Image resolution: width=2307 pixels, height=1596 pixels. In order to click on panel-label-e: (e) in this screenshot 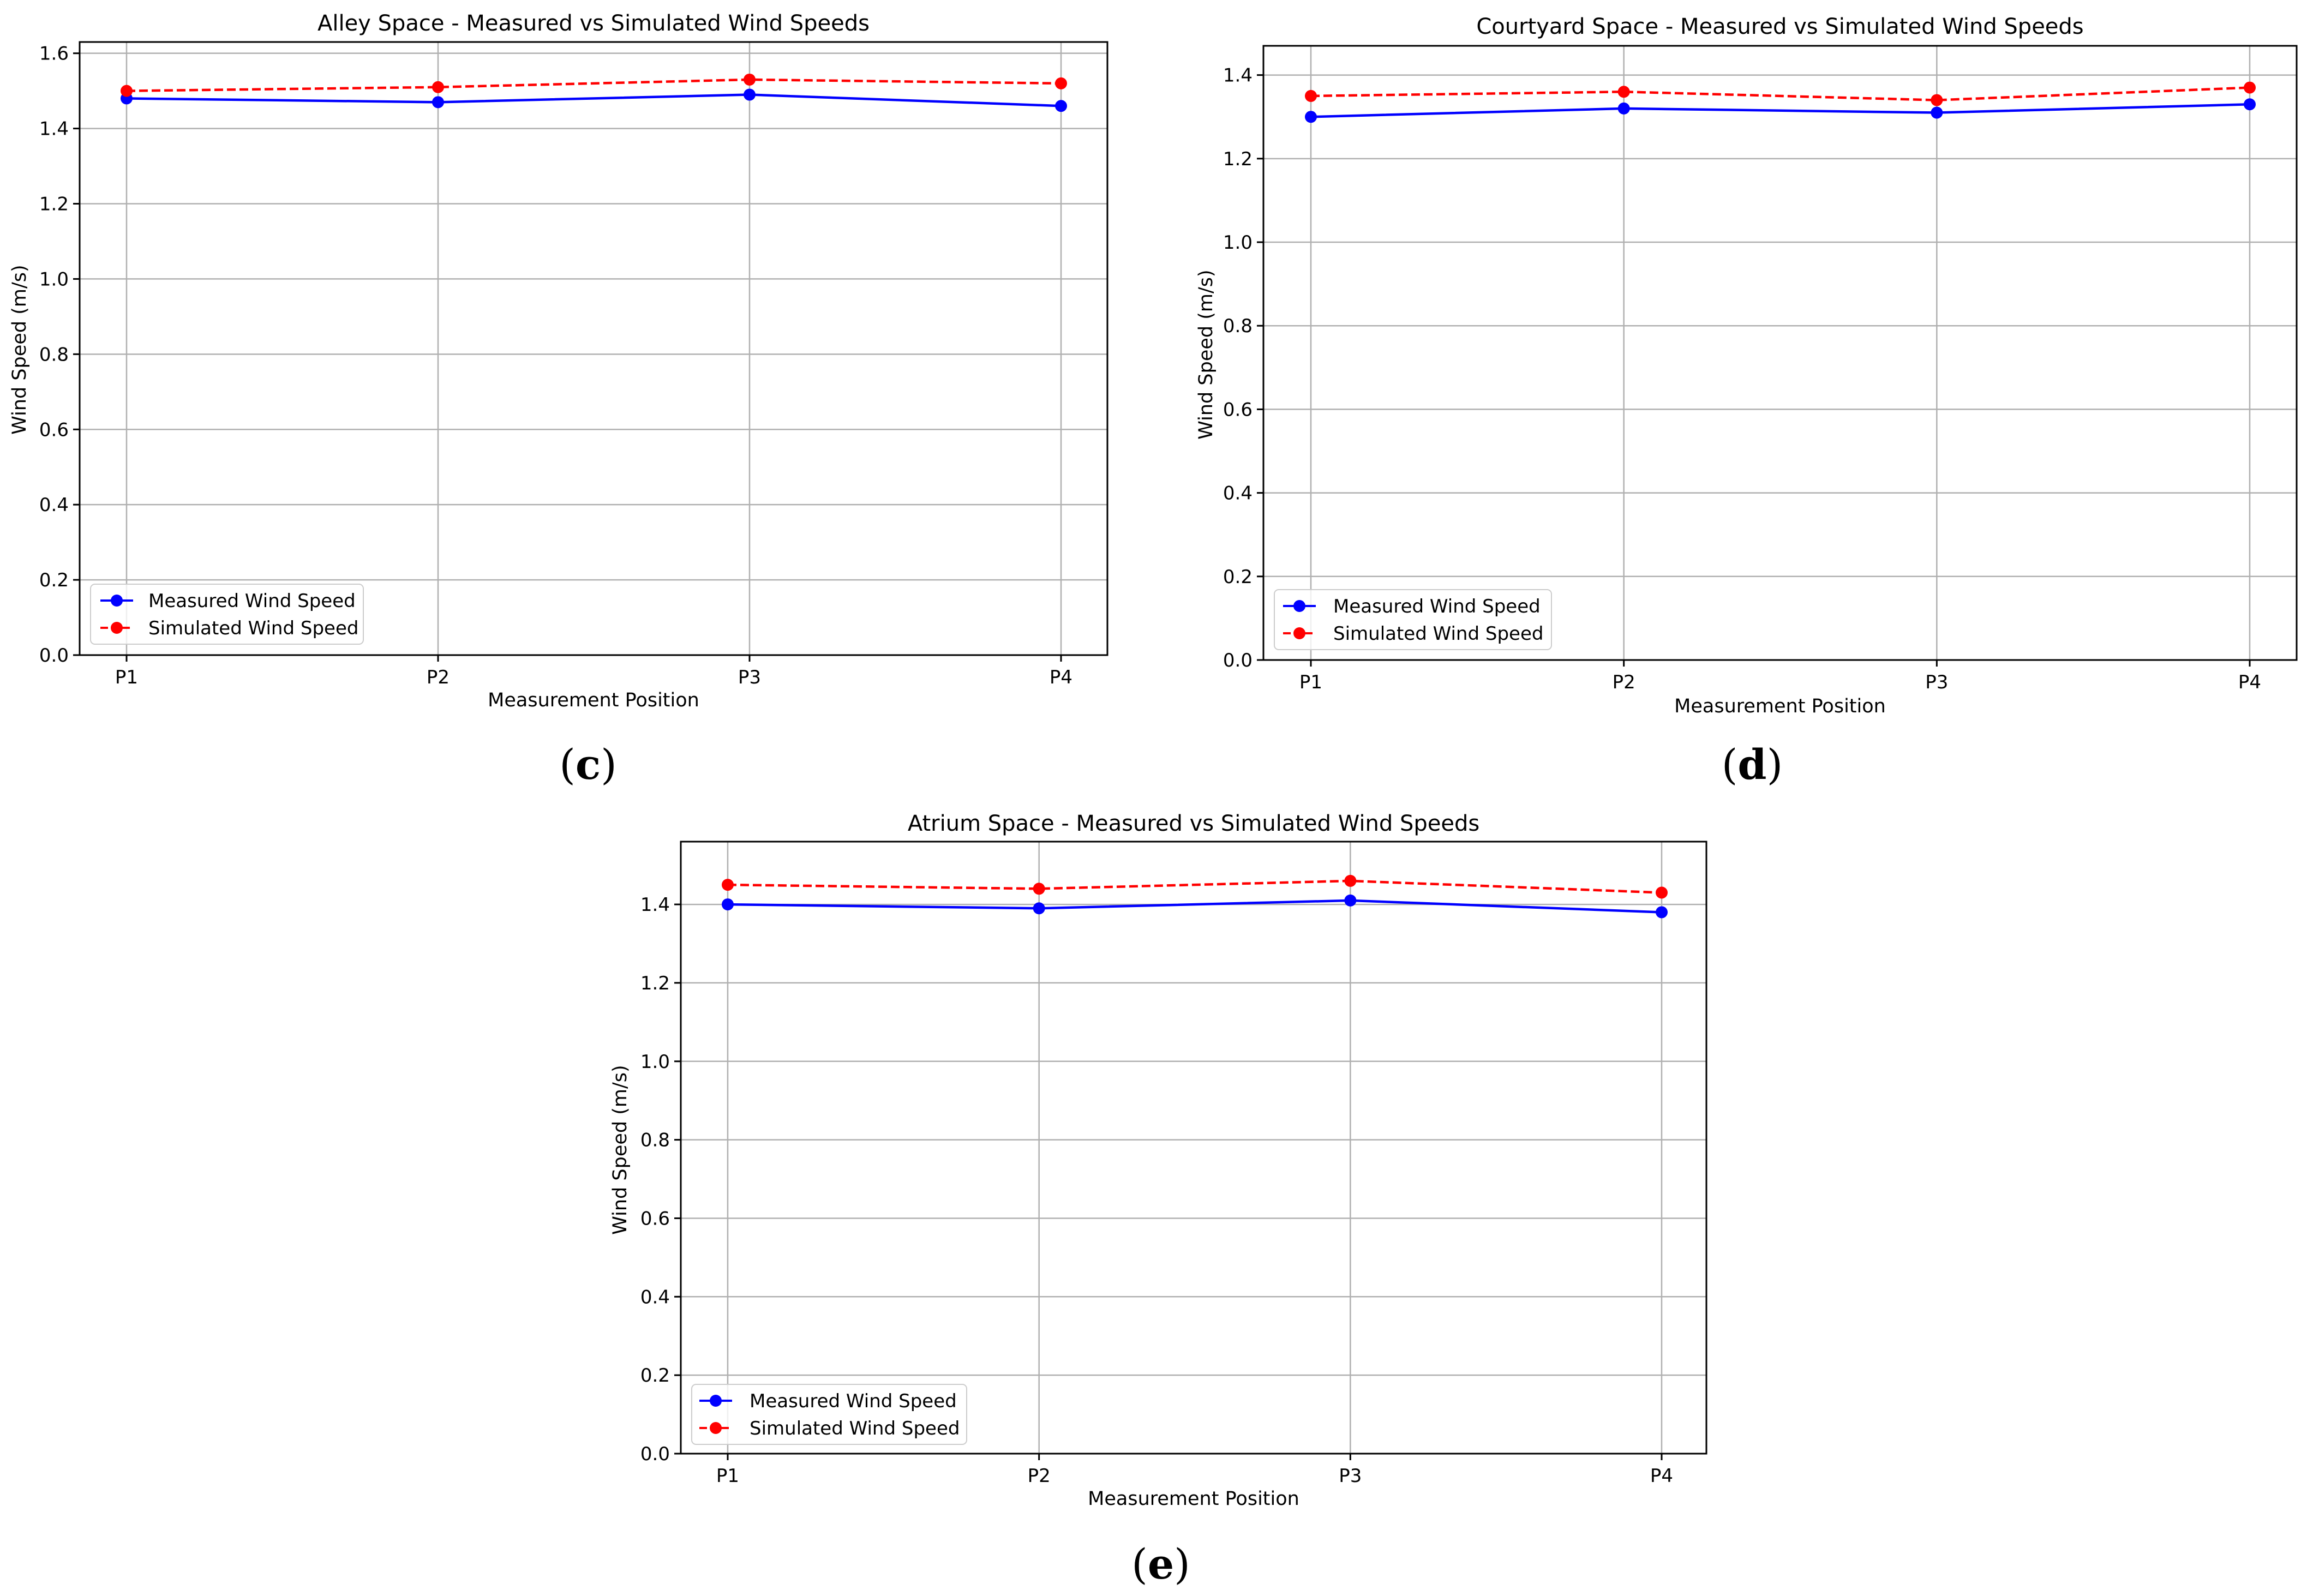, I will do `click(1160, 1564)`.